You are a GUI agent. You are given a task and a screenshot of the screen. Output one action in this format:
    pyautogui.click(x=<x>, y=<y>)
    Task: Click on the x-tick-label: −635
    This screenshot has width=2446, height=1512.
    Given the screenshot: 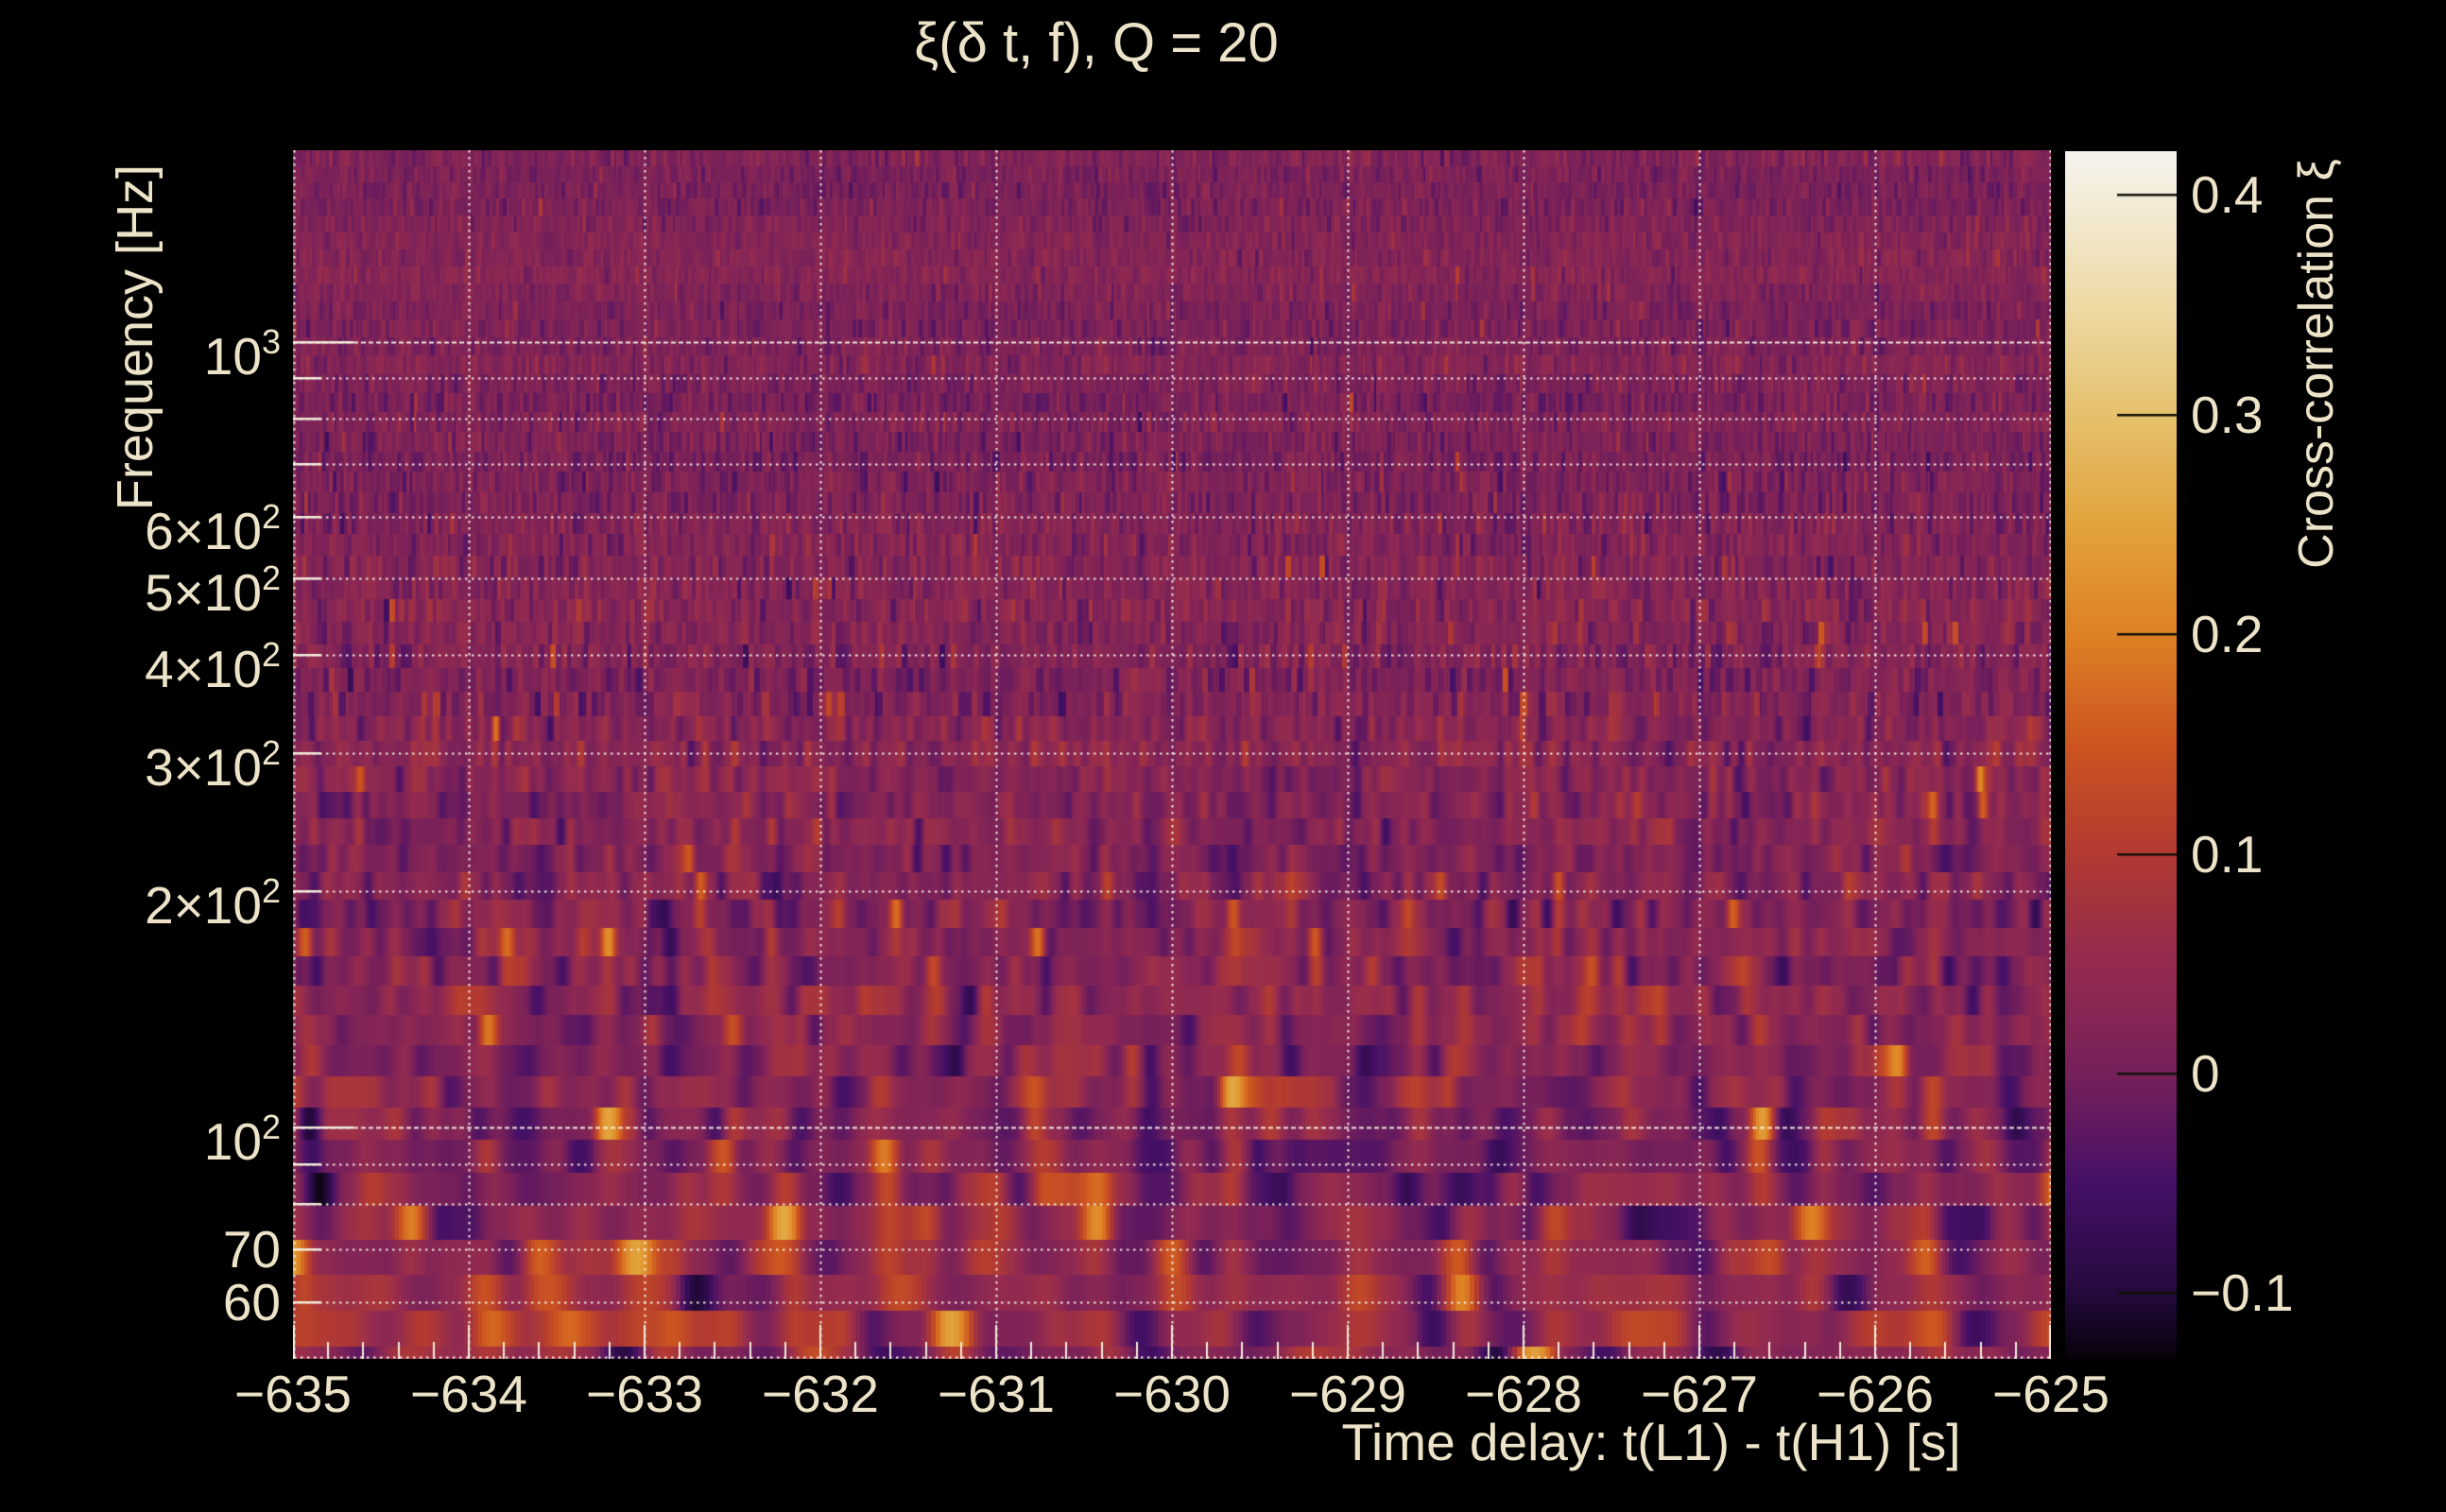 What is the action you would take?
    pyautogui.click(x=293, y=1394)
    